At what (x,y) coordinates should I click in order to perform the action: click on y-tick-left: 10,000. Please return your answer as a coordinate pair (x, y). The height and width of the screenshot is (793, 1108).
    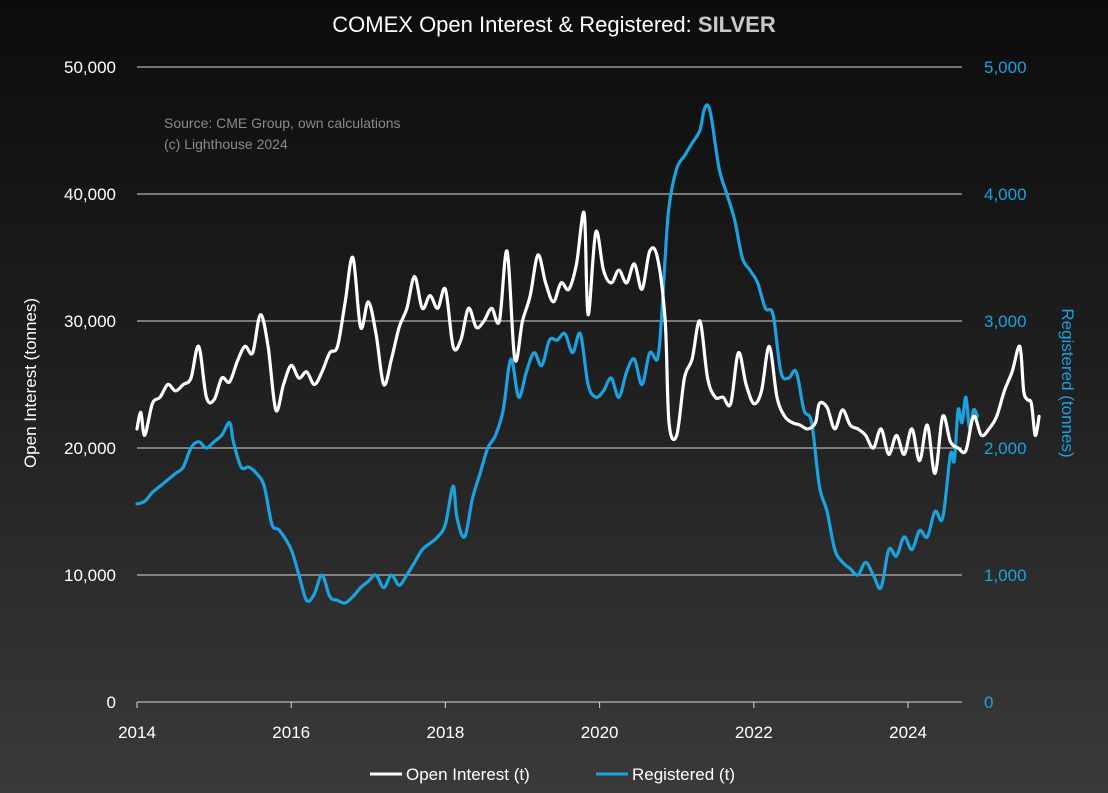
    Looking at the image, I should click on (90, 575).